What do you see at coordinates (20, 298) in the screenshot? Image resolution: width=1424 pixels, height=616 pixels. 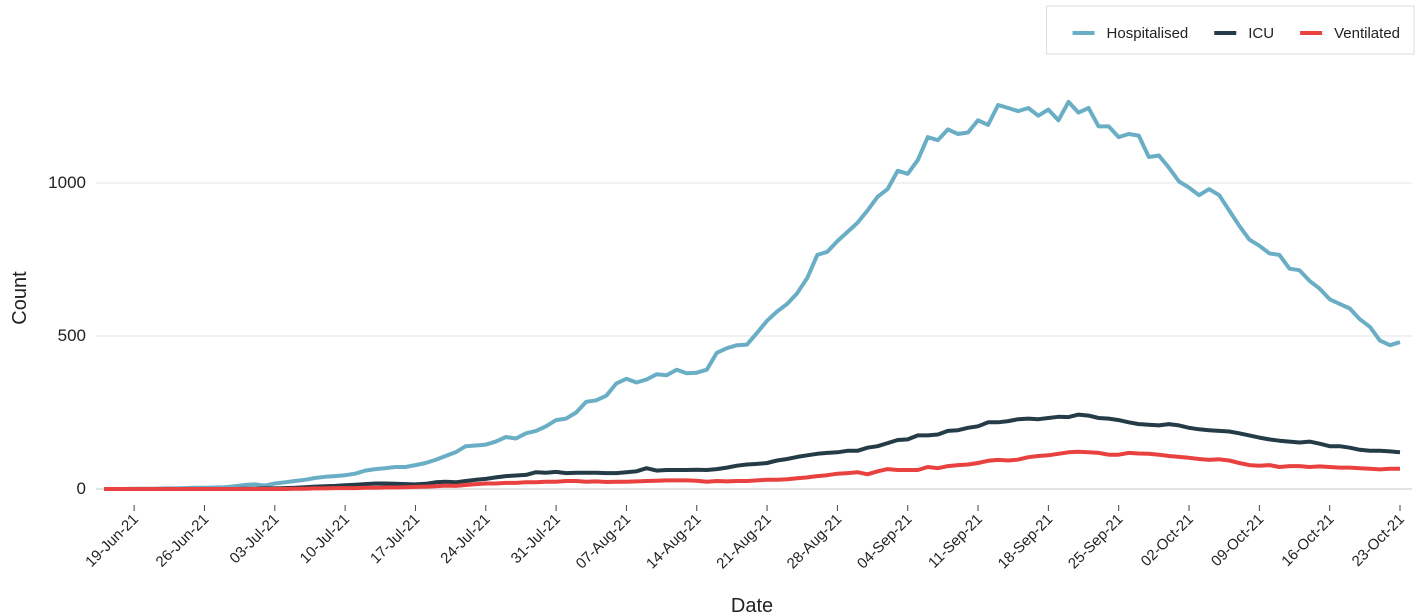 I see `y-axis-title: Count` at bounding box center [20, 298].